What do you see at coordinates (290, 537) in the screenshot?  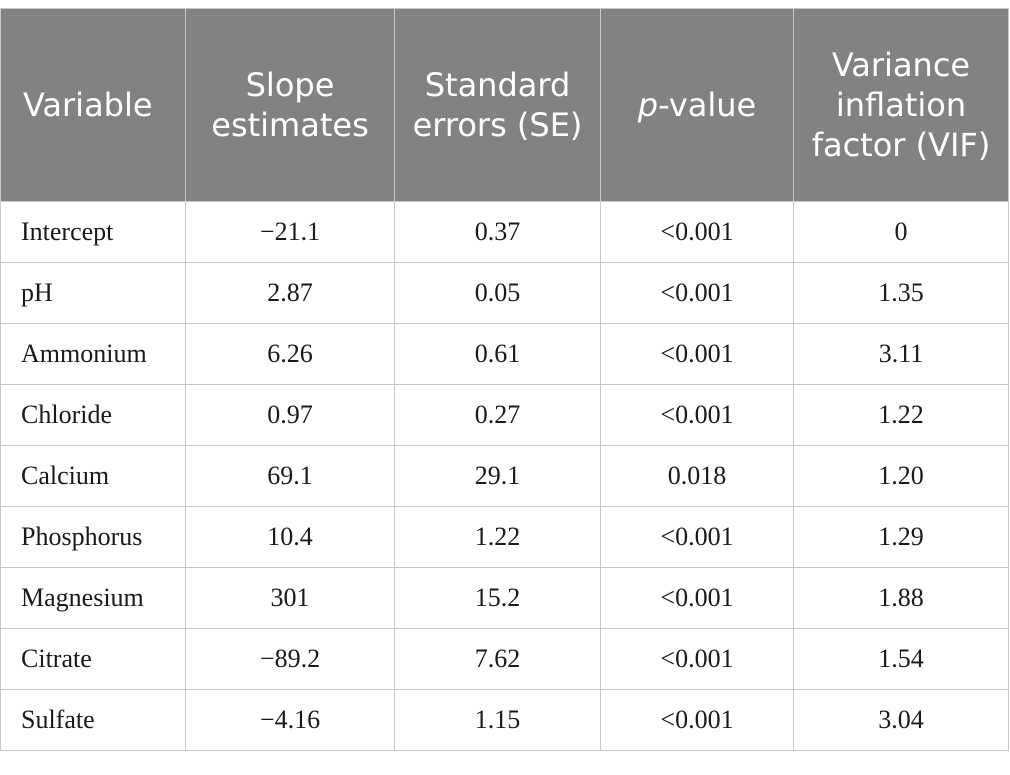 I see `cell-slope: 10.4` at bounding box center [290, 537].